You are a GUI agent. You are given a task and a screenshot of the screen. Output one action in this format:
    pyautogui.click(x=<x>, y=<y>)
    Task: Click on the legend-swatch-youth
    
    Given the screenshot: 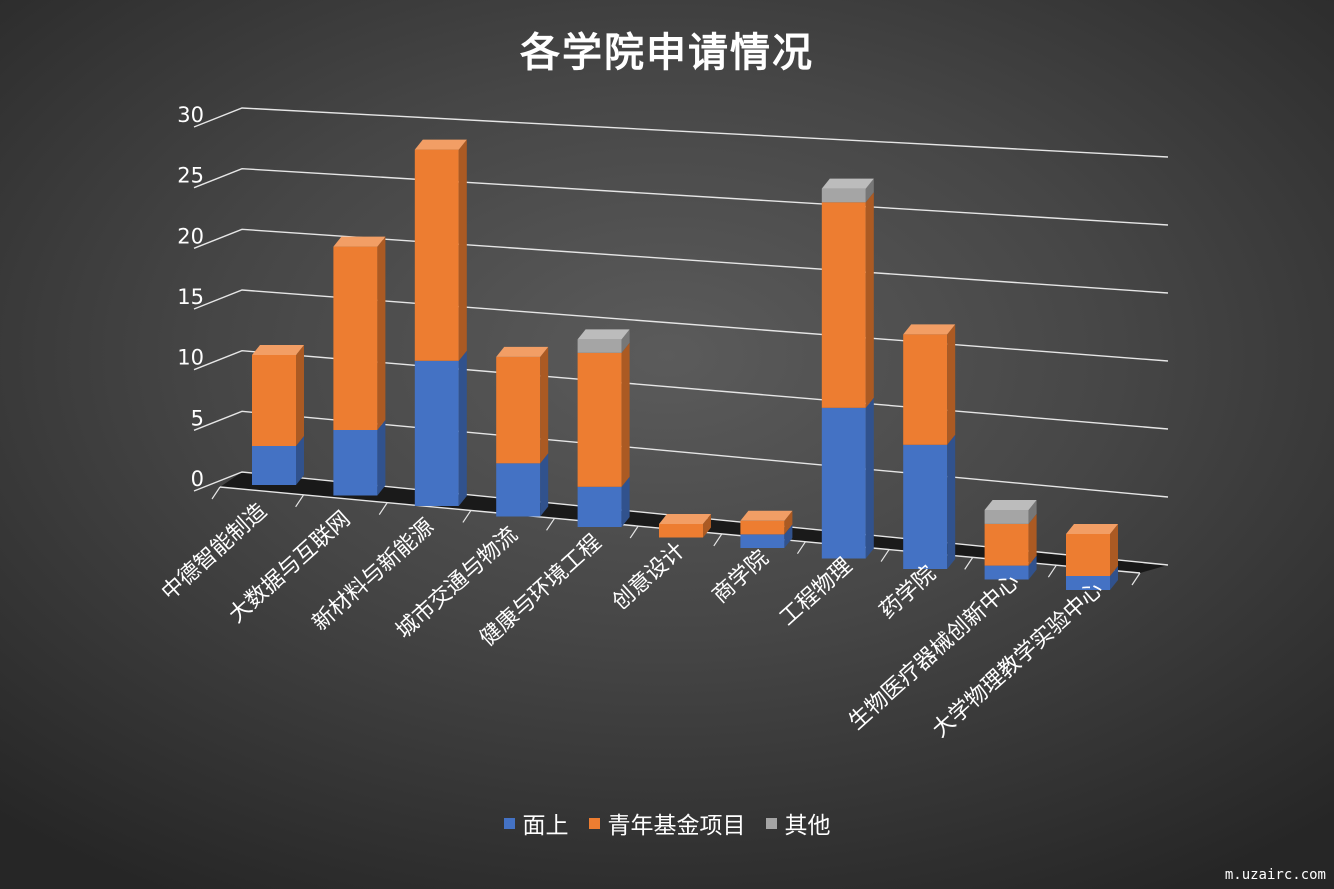 What is the action you would take?
    pyautogui.click(x=594, y=823)
    